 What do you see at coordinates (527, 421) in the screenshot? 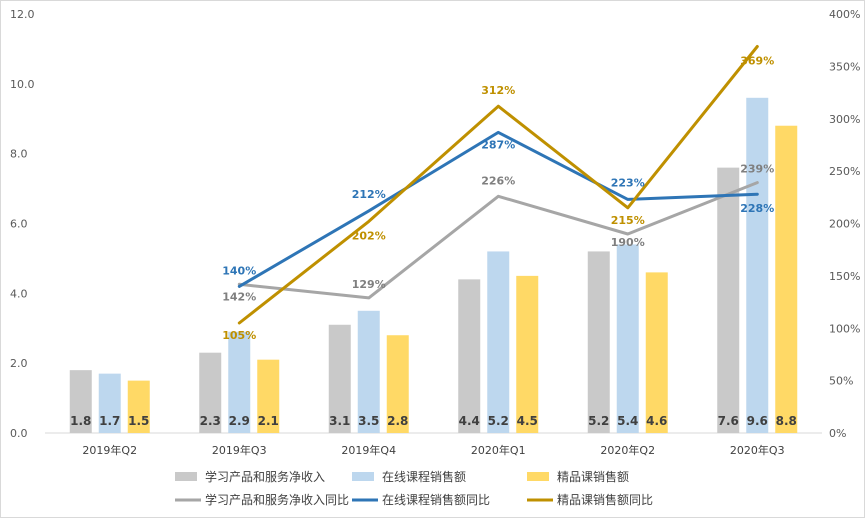
I see `bar-value-label: 4.5` at bounding box center [527, 421].